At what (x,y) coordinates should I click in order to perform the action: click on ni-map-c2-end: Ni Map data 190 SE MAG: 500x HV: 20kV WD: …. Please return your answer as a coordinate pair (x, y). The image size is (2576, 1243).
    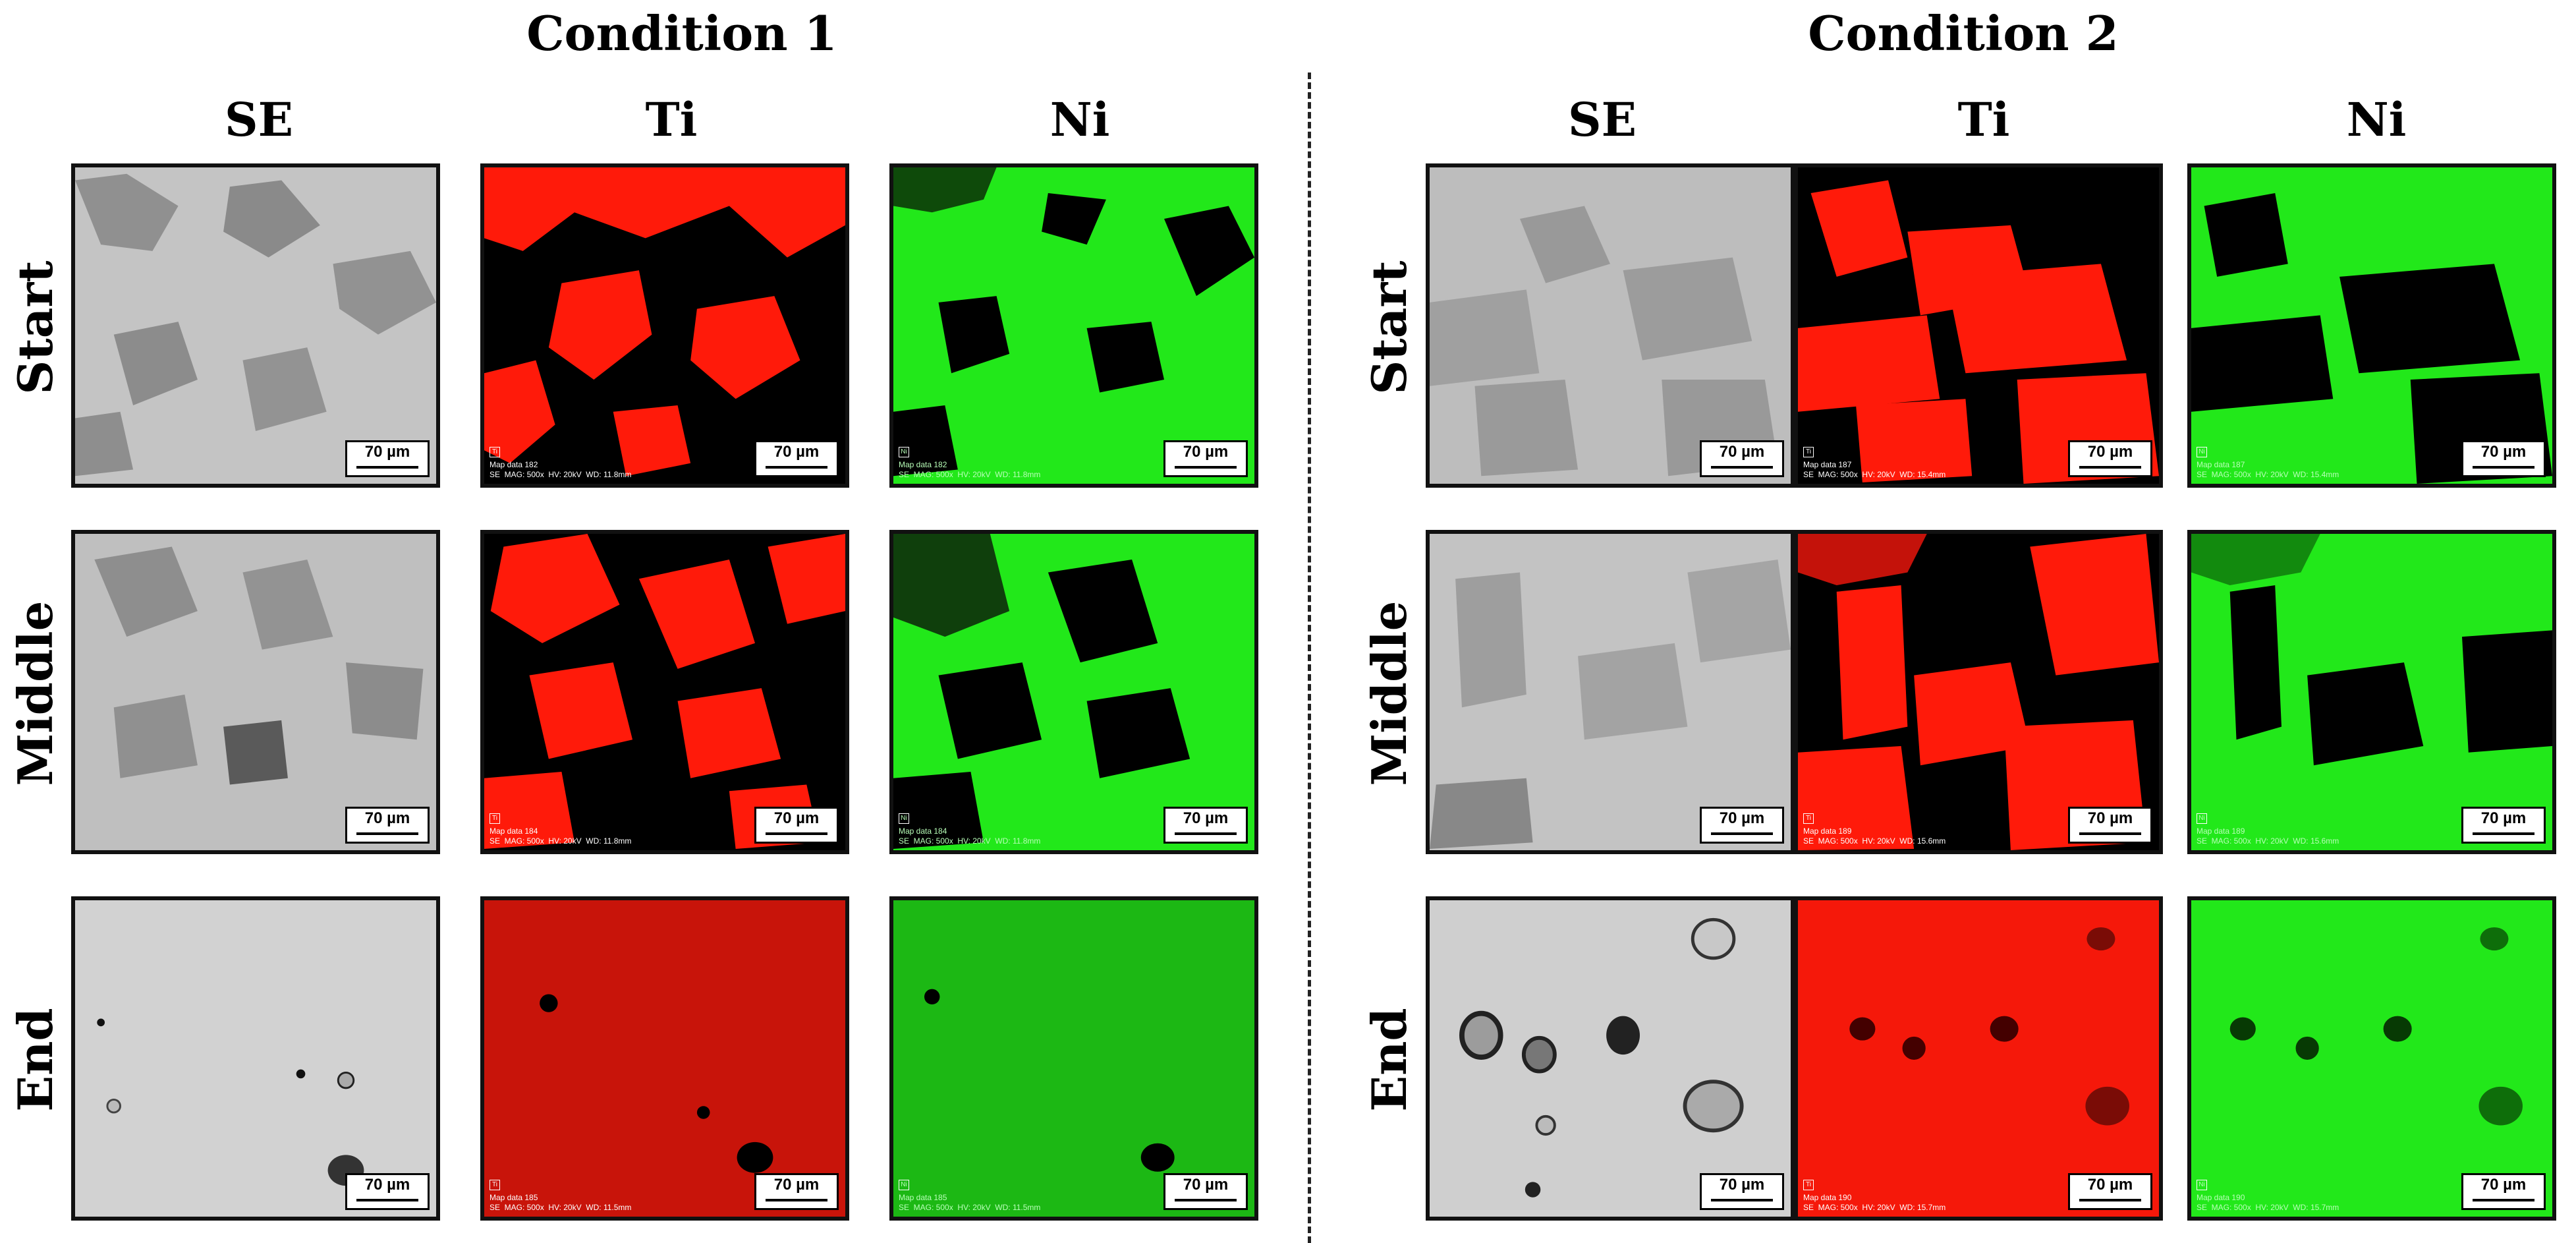
    Looking at the image, I should click on (2371, 1058).